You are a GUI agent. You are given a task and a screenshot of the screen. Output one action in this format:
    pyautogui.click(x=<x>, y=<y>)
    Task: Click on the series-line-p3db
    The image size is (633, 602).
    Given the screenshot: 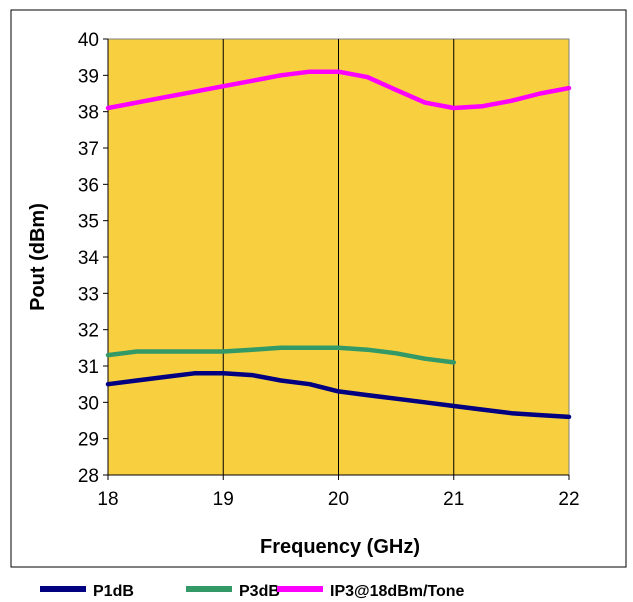 What is the action you would take?
    pyautogui.click(x=281, y=355)
    